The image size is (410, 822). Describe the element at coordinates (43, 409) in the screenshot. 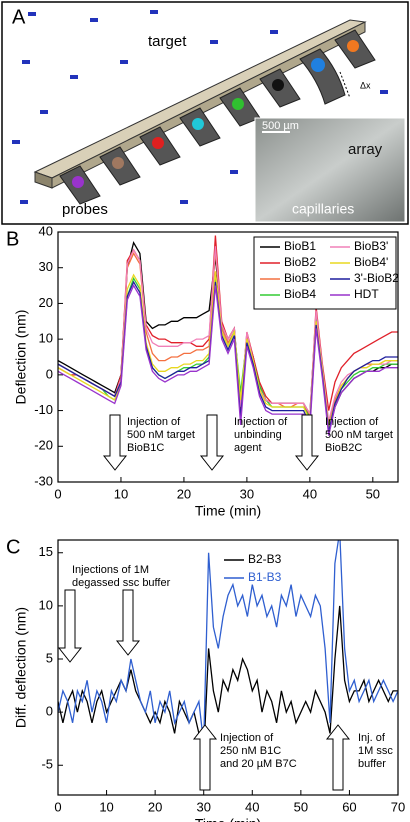

I see `y-tick-label: -10` at that location.